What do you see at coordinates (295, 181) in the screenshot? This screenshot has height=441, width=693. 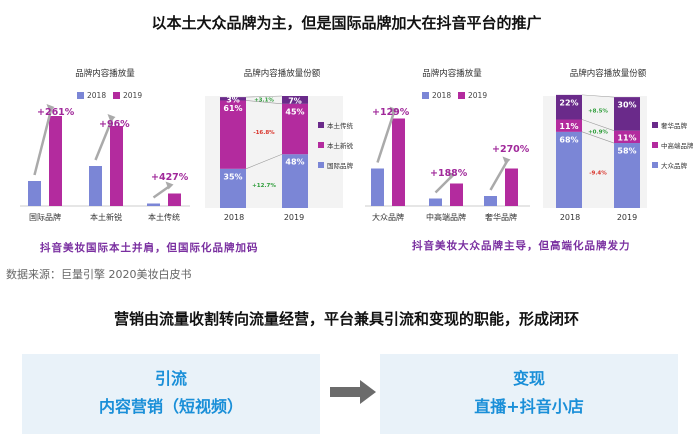 I see `stack-seg-国际品牌-2019` at bounding box center [295, 181].